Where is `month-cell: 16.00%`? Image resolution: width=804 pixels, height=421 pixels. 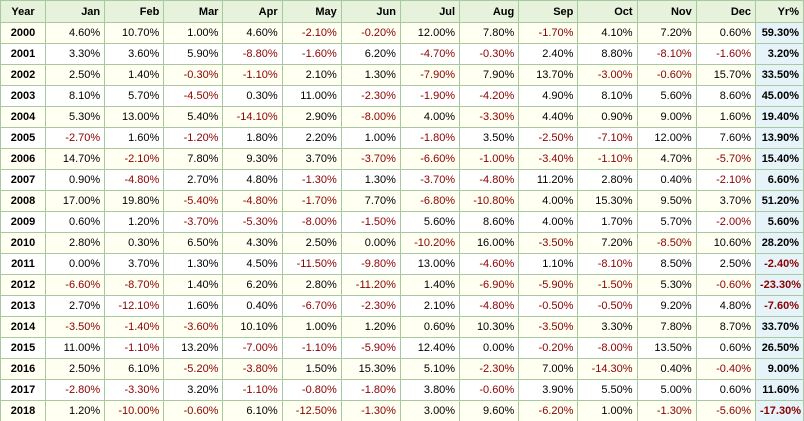 month-cell: 16.00% is located at coordinates (489, 243).